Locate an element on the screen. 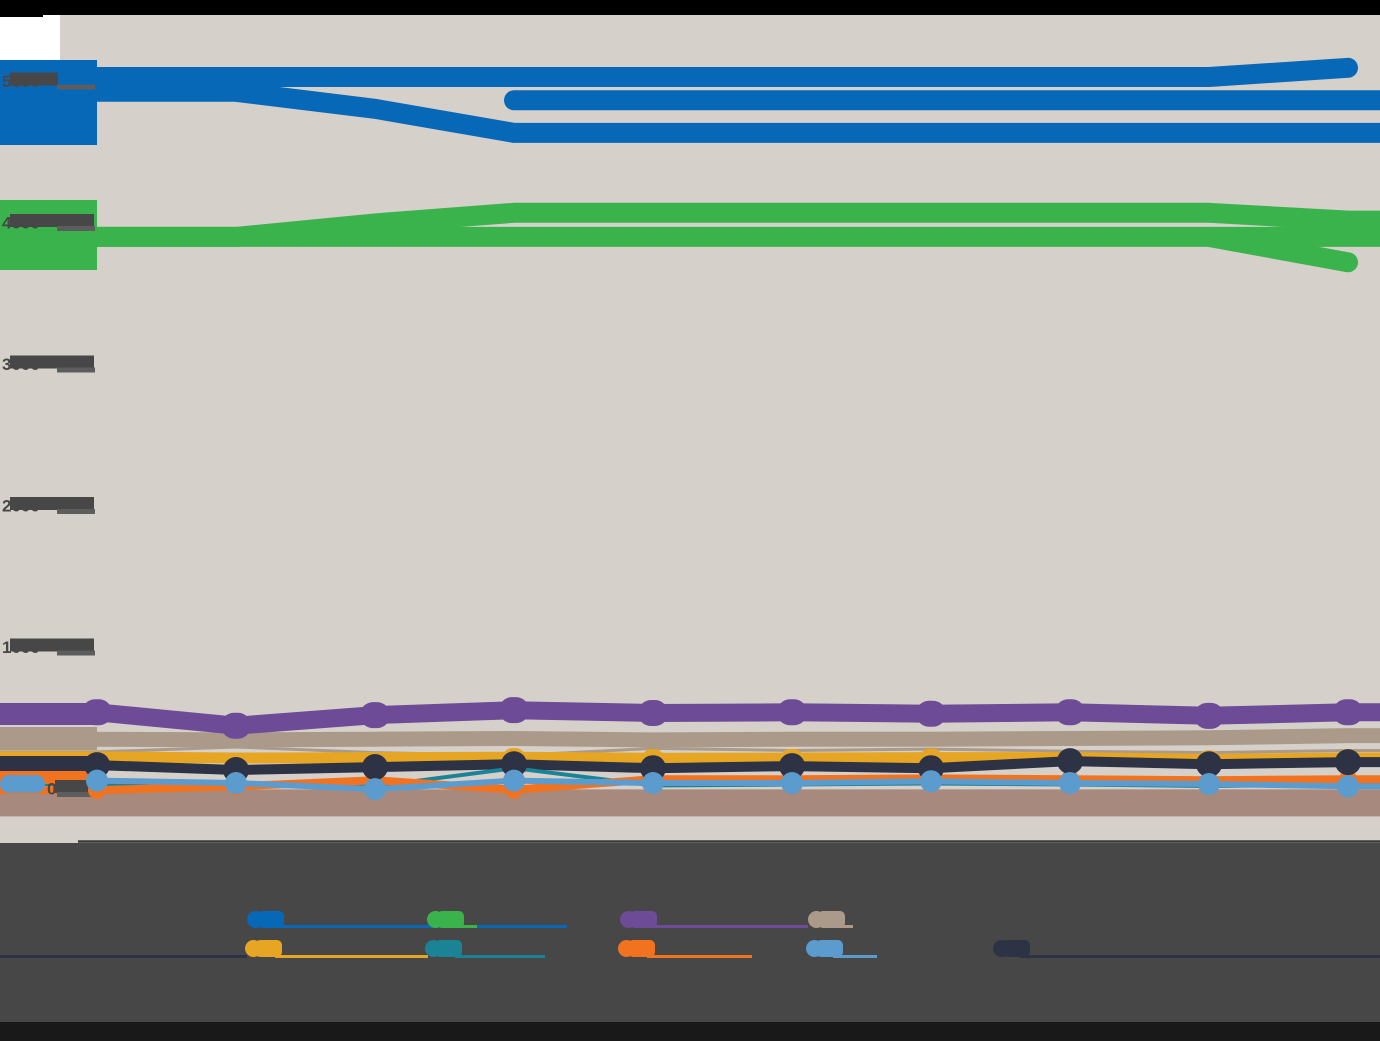 The width and height of the screenshot is (1380, 1041). legend-item-navy is located at coordinates (690, 949).